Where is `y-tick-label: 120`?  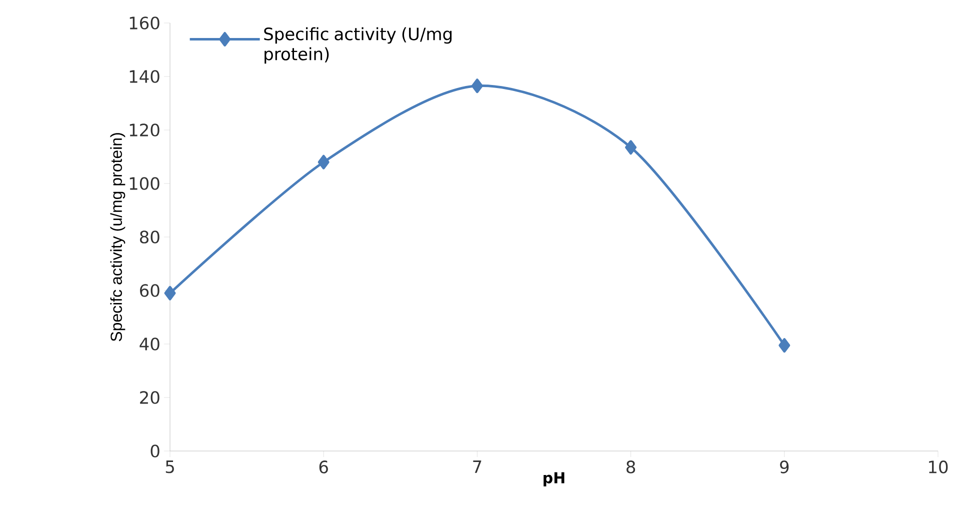
y-tick-label: 120 is located at coordinates (145, 130).